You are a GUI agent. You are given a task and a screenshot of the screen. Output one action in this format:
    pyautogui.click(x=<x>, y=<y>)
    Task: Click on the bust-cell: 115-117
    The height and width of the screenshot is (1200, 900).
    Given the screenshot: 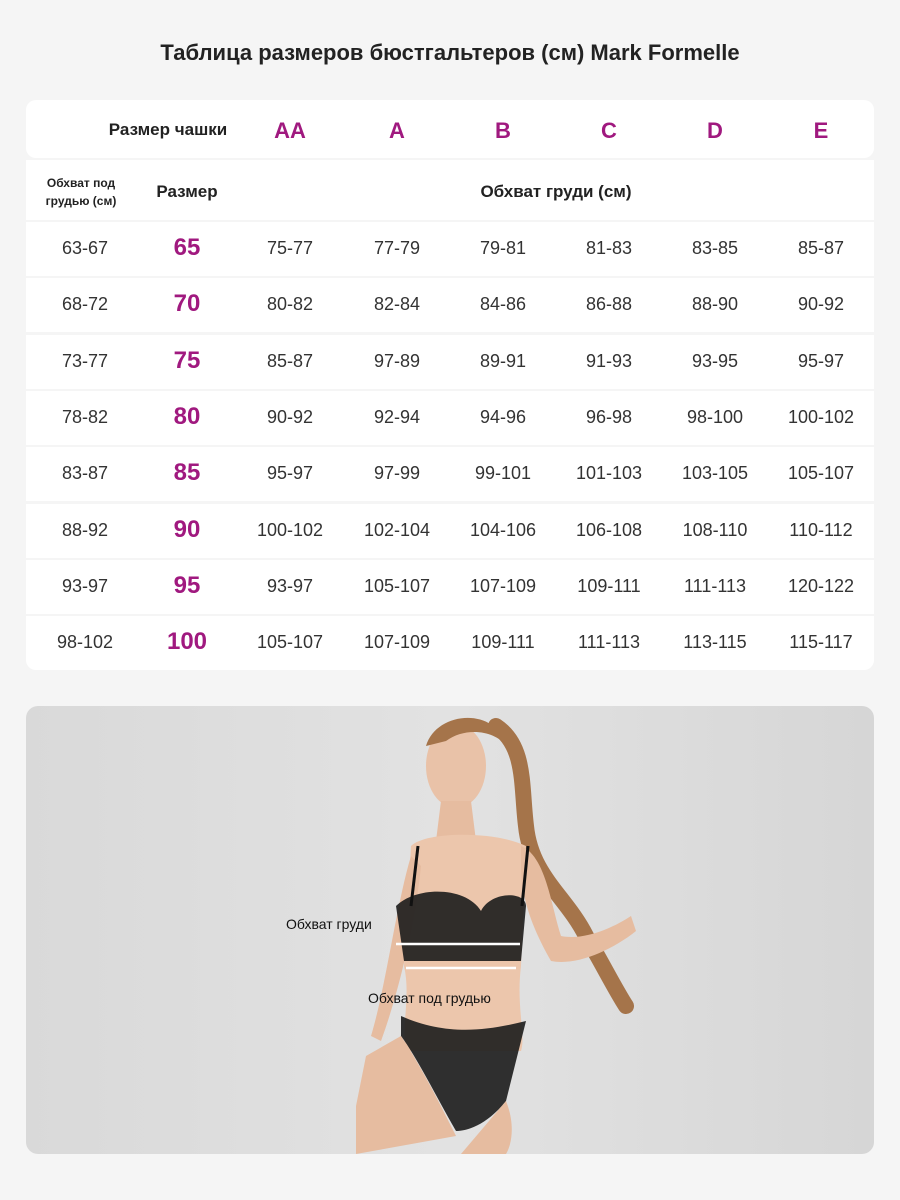 What is the action you would take?
    pyautogui.click(x=821, y=642)
    